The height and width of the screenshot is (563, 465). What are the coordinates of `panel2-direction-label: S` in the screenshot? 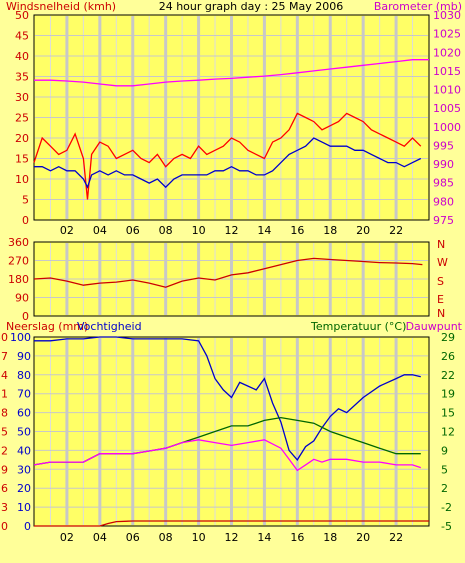 It's located at (440, 281).